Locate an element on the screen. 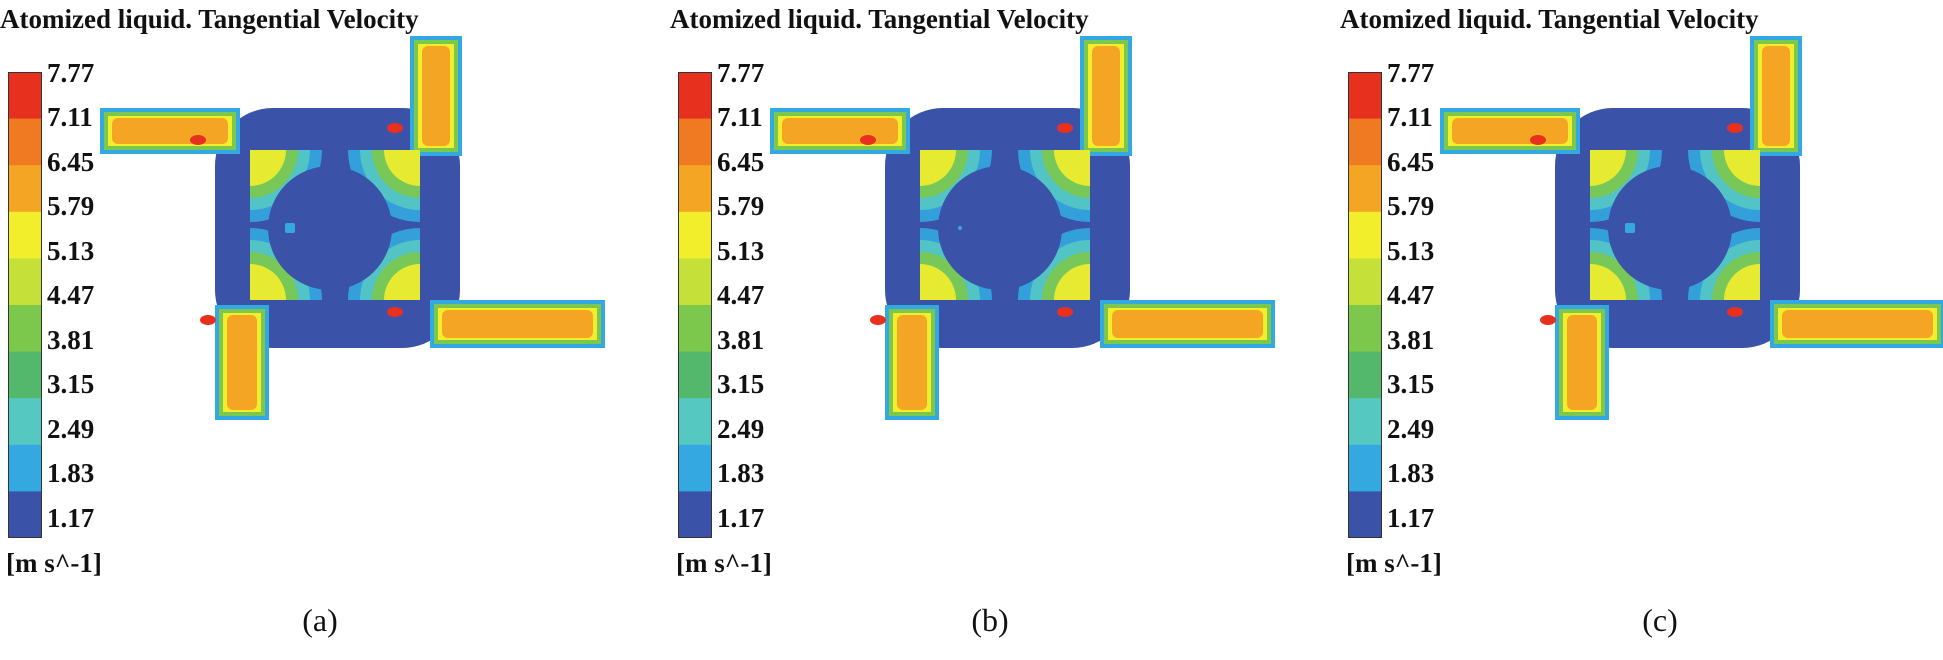 The image size is (1943, 660). legend-tick: 7.11 is located at coordinates (70, 117).